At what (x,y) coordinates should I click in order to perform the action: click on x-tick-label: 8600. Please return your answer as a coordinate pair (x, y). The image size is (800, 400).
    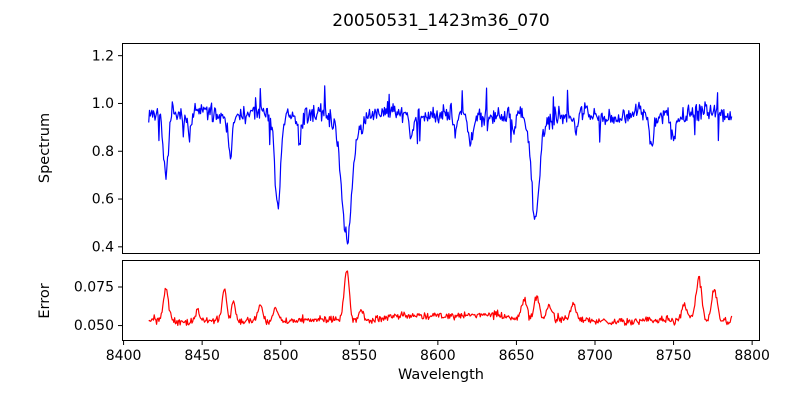
    Looking at the image, I should click on (438, 356).